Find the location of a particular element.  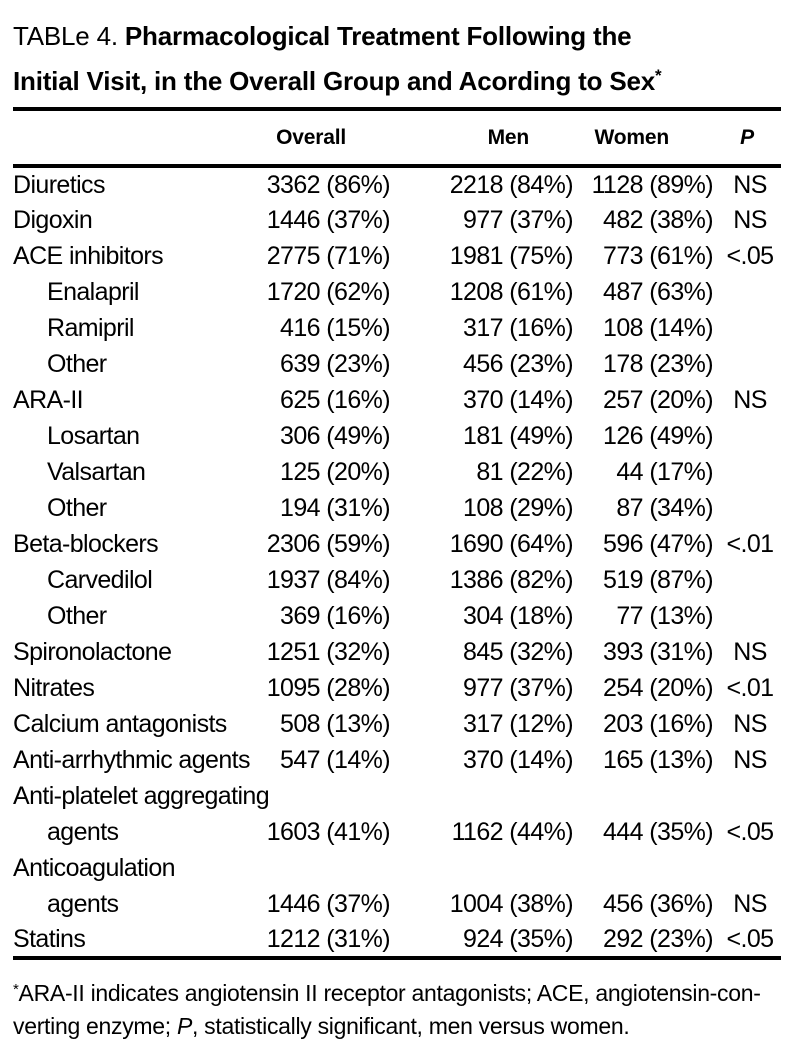

row-label: agents is located at coordinates (83, 831).